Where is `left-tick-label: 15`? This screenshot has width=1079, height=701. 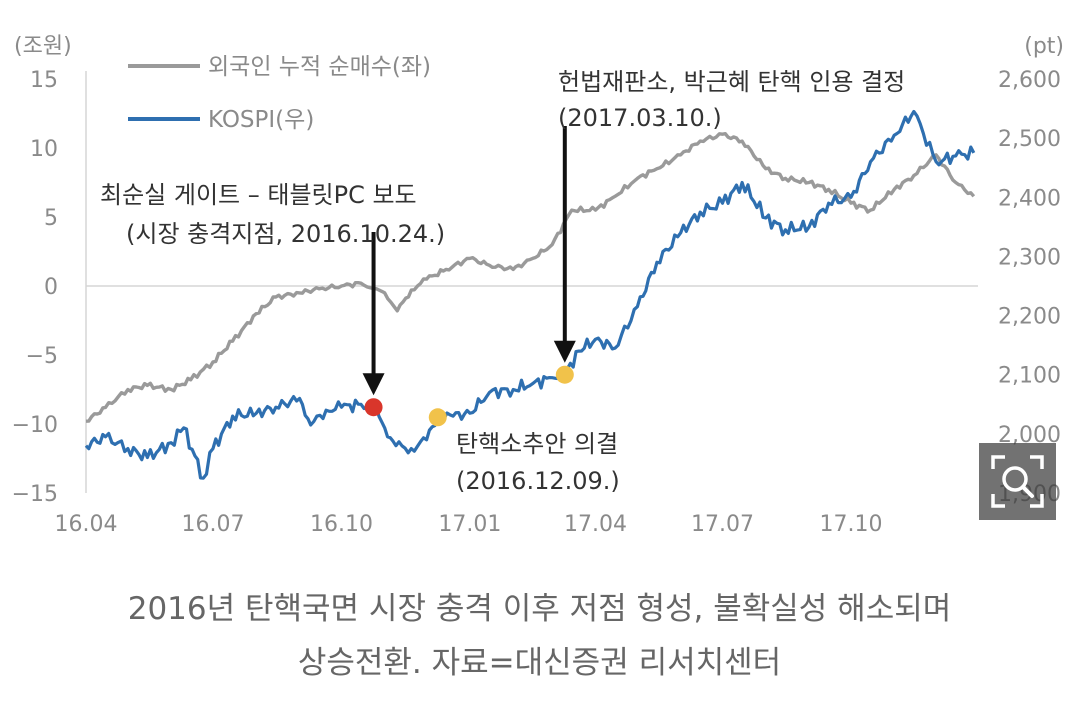 left-tick-label: 15 is located at coordinates (44, 80).